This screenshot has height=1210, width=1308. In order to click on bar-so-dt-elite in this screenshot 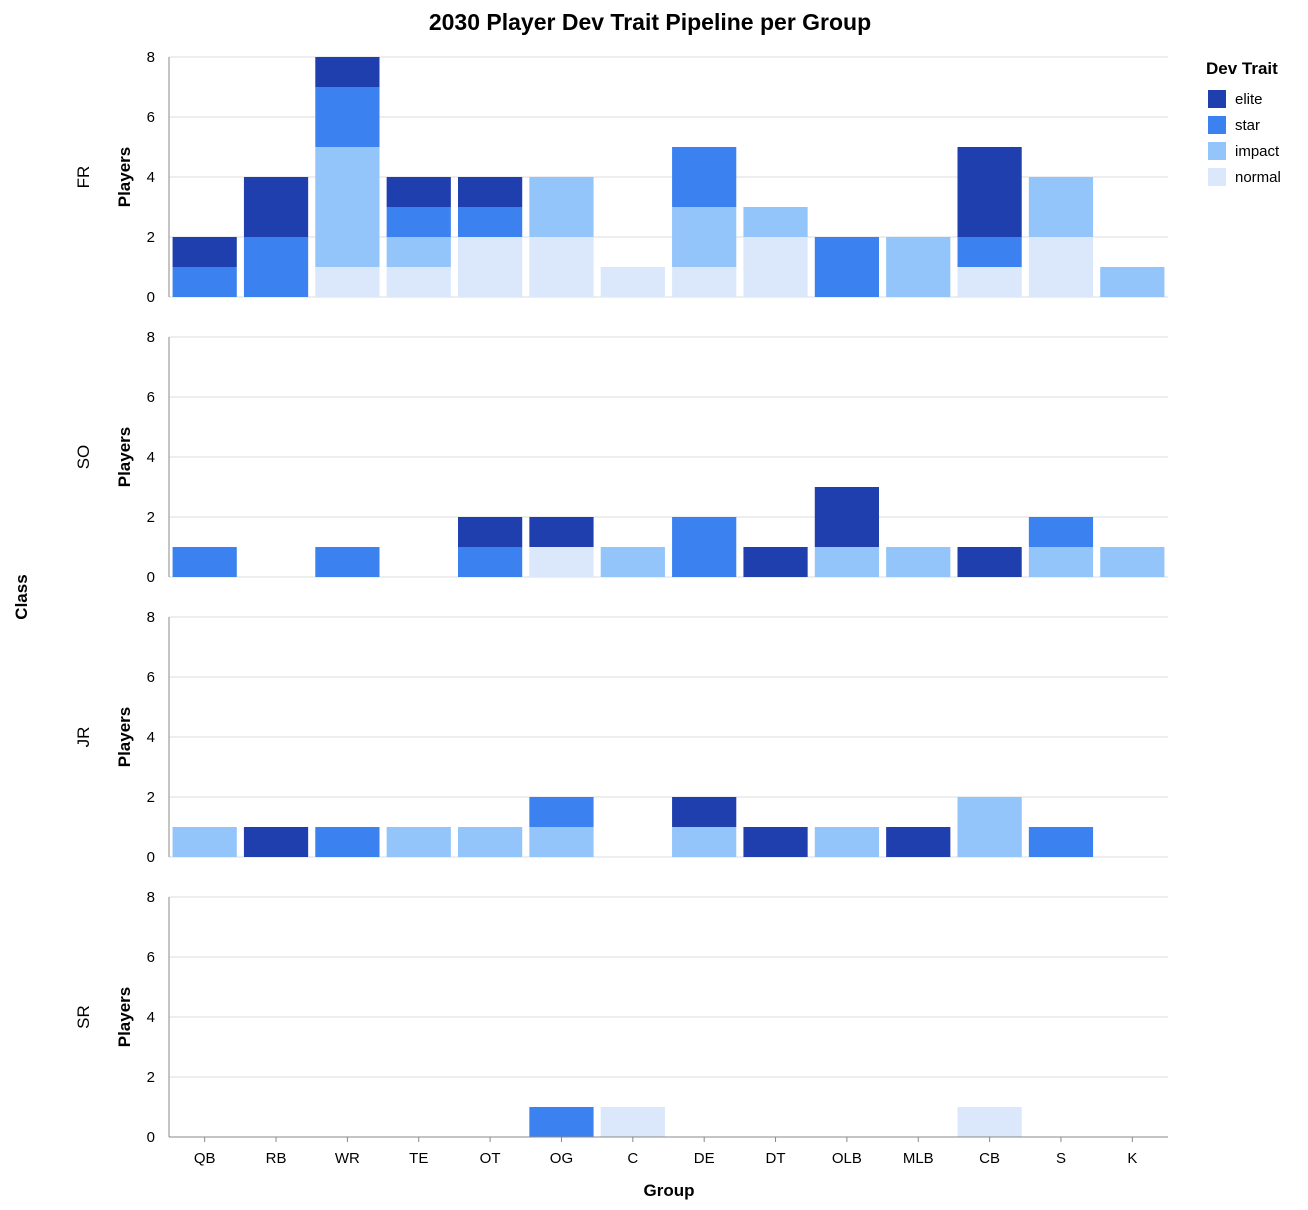, I will do `click(775, 562)`.